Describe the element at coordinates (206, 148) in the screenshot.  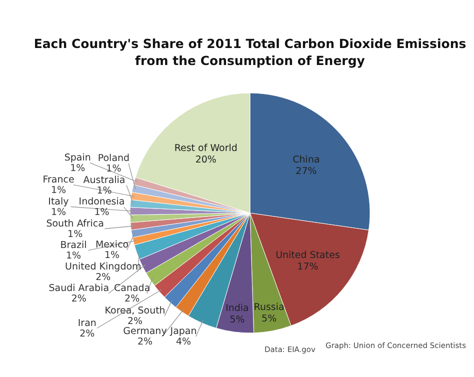
I see `slice-label: Rest of World` at that location.